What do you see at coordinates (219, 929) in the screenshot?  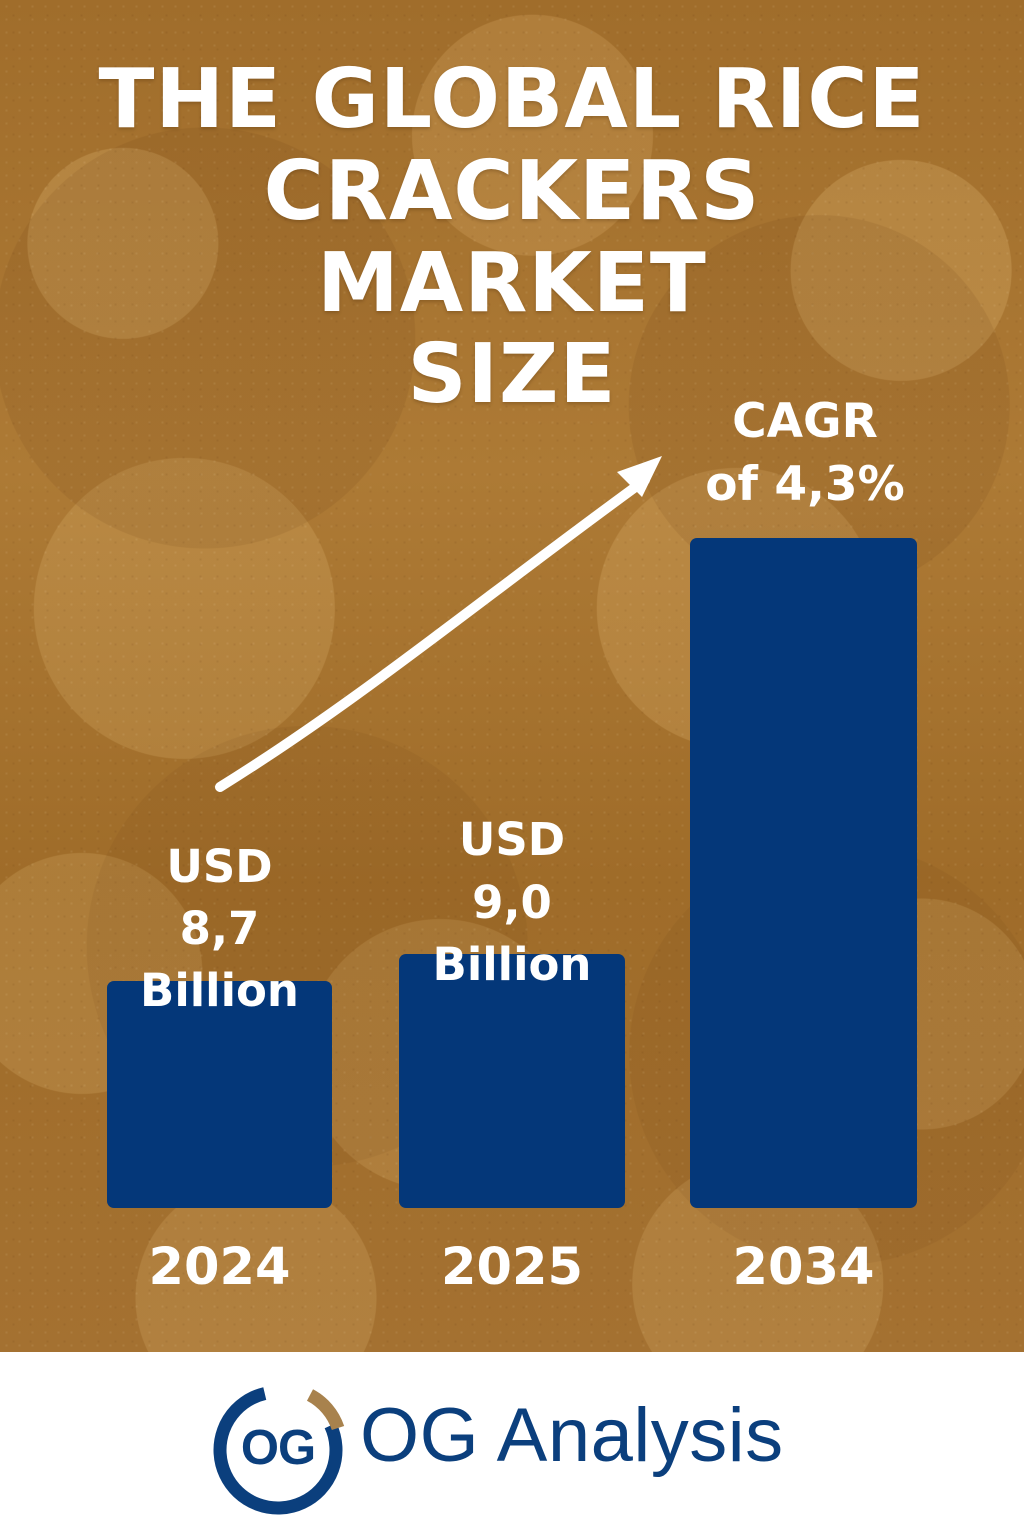 I see `data-label-2024: USD 8,7 Billion` at bounding box center [219, 929].